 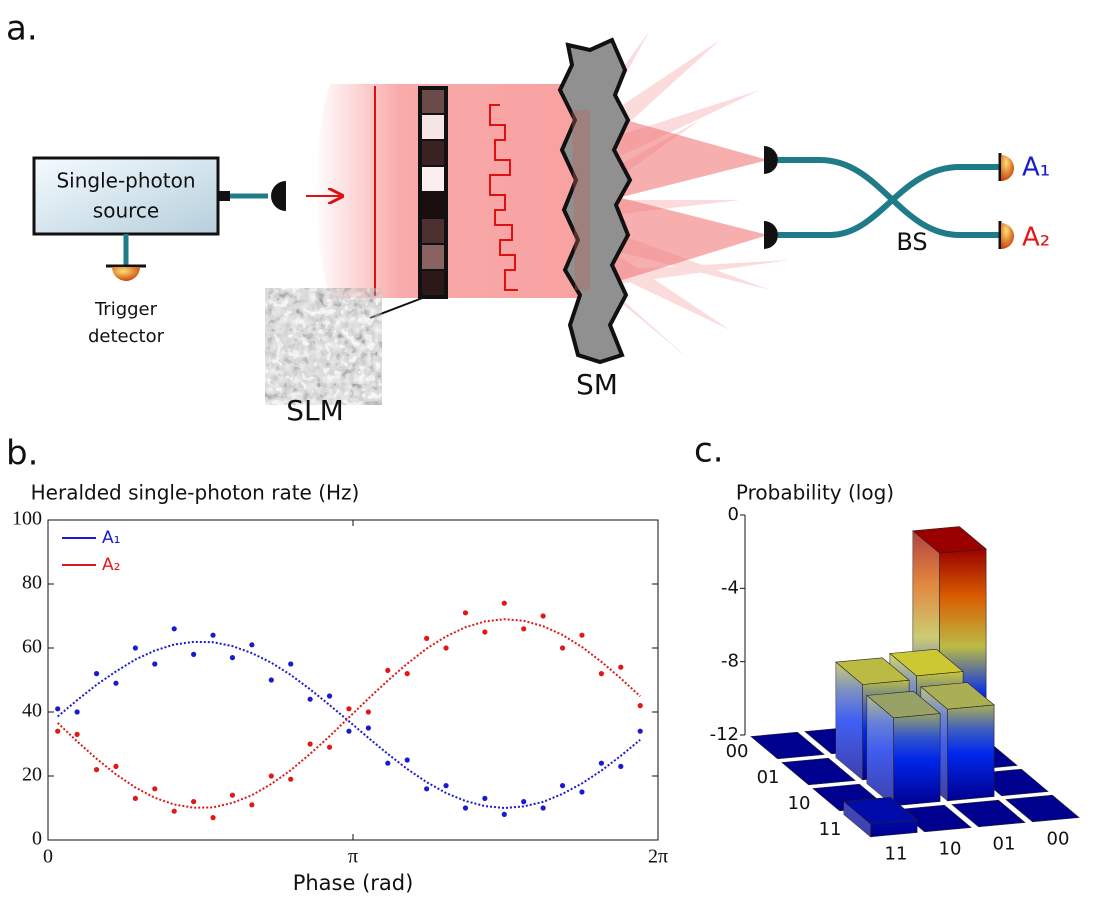 What do you see at coordinates (224, 196) in the screenshot?
I see `connector` at bounding box center [224, 196].